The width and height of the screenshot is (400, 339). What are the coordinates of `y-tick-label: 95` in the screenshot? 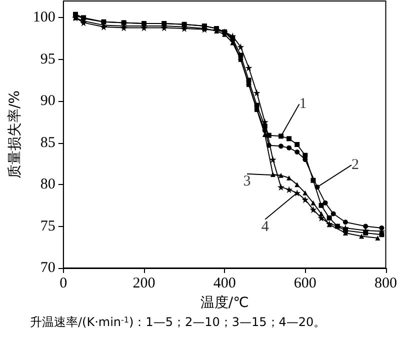 It's located at (48, 59).